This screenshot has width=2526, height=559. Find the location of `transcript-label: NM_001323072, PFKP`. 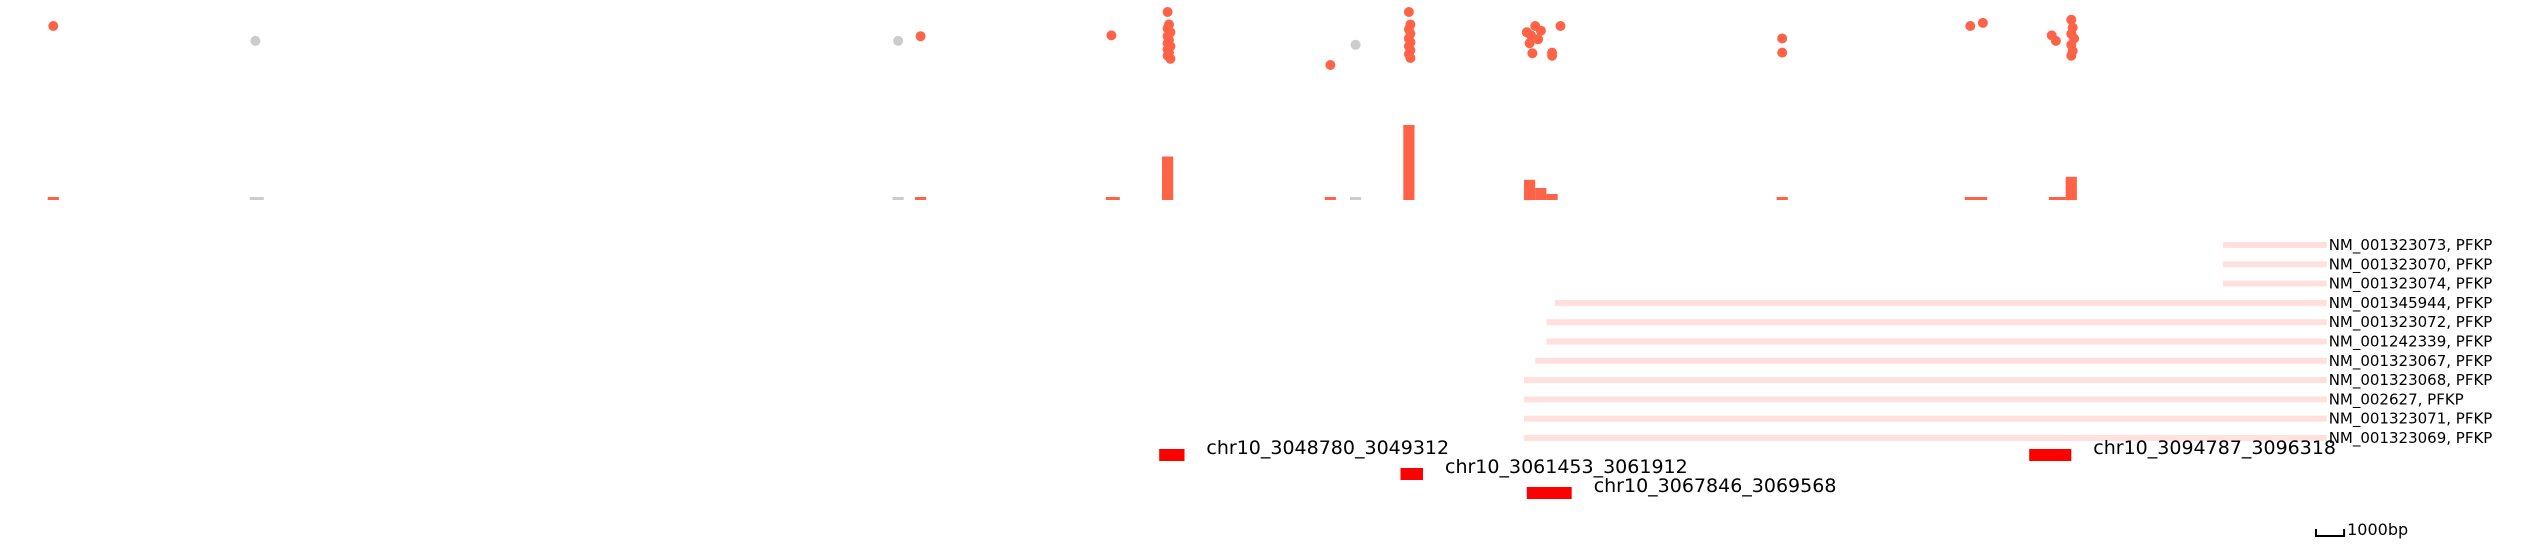

transcript-label: NM_001323072, PFKP is located at coordinates (2411, 322).